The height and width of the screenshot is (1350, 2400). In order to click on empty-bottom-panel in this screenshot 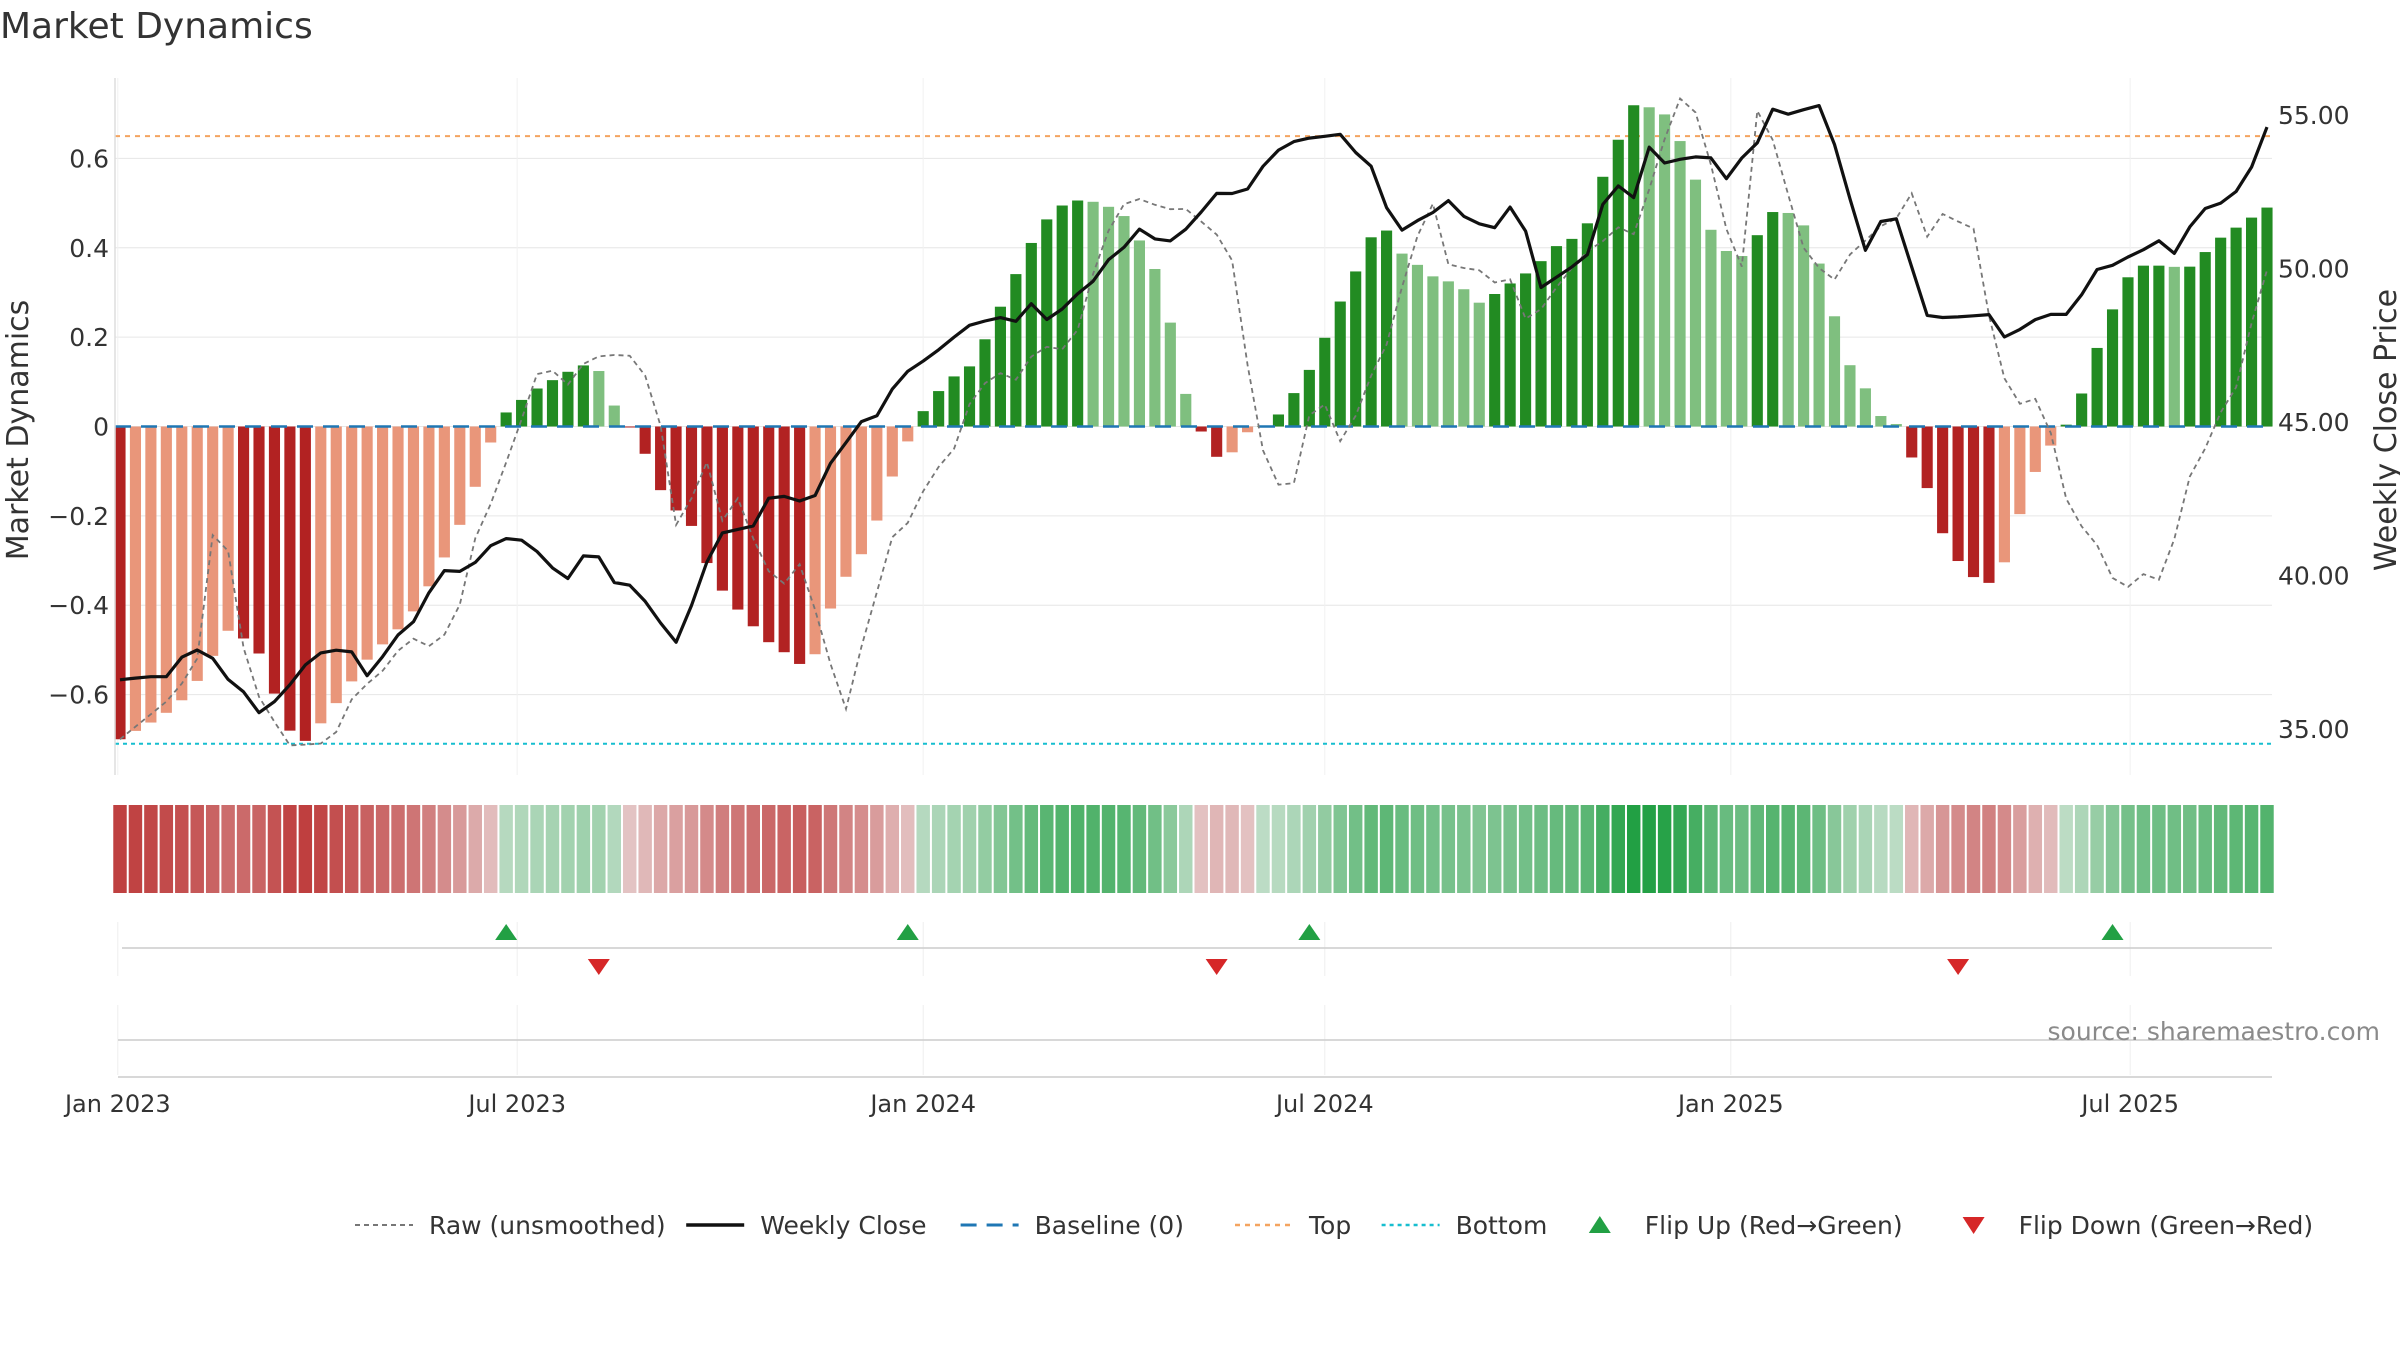, I will do `click(1194, 1041)`.